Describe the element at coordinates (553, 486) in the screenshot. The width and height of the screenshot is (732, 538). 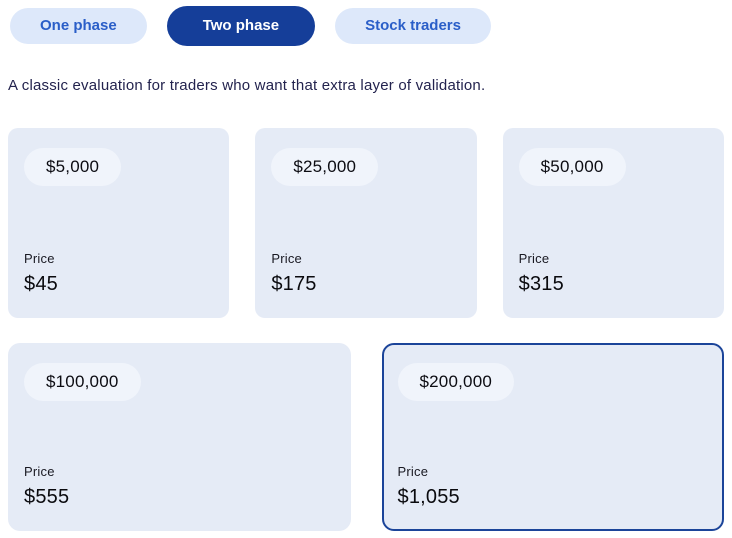
I see `price-block: Price $1,055` at that location.